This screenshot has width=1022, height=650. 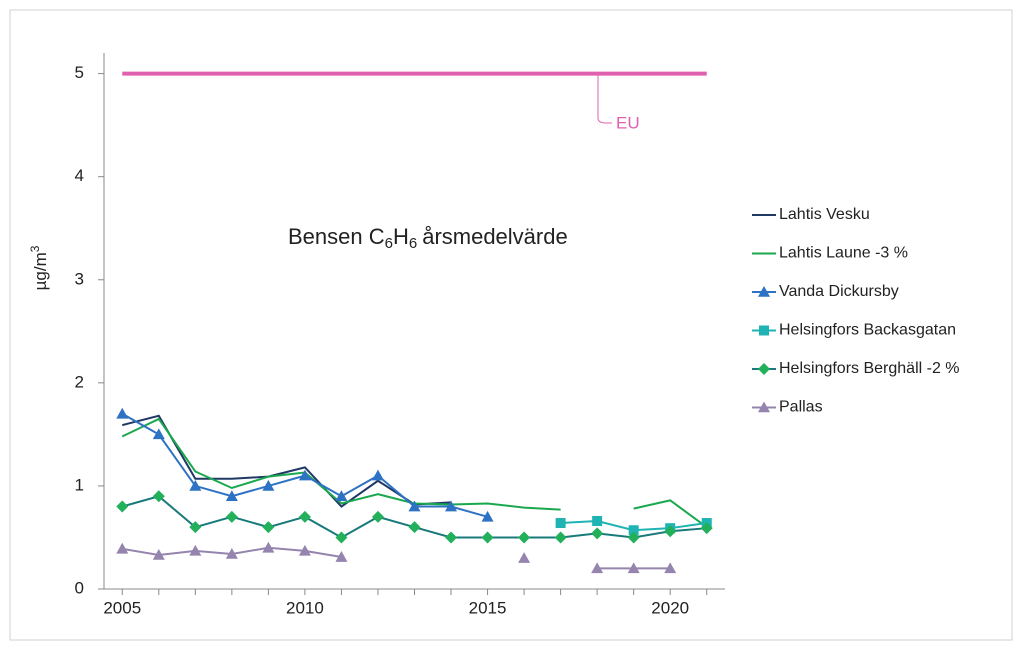 I want to click on y-tick-label: 3, so click(x=79, y=278).